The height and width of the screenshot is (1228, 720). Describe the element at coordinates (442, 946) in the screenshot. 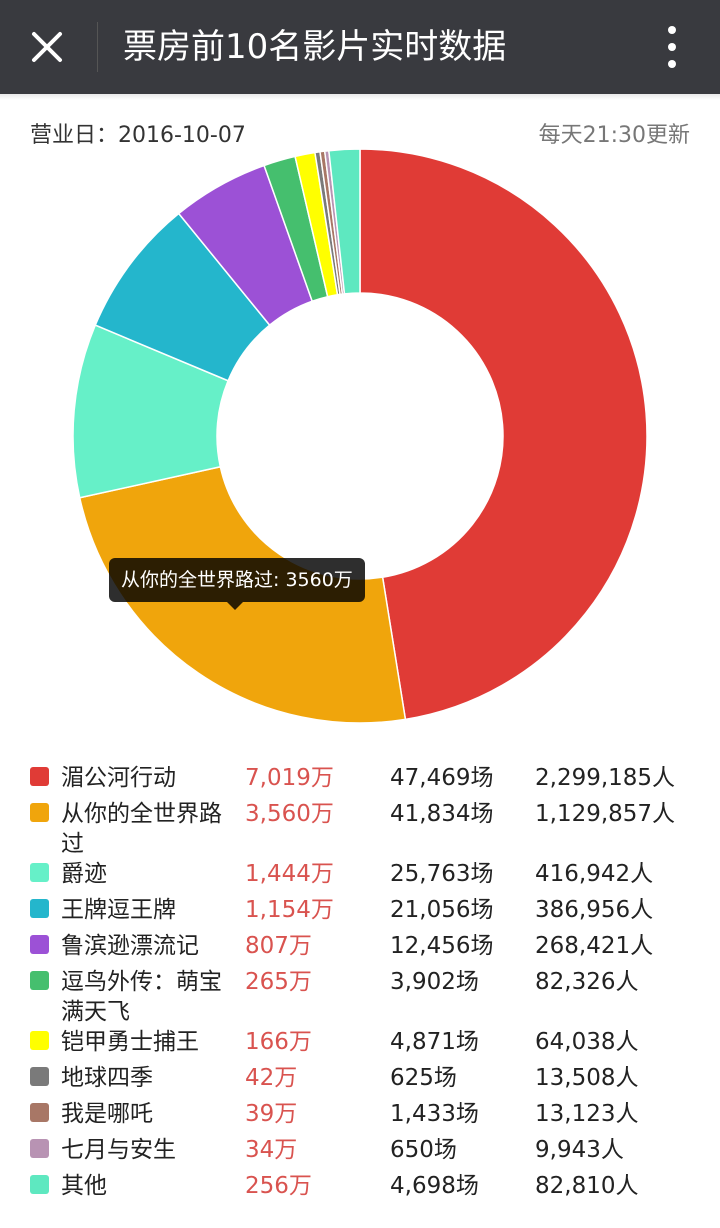

I see `shows-count: 12,456场` at that location.